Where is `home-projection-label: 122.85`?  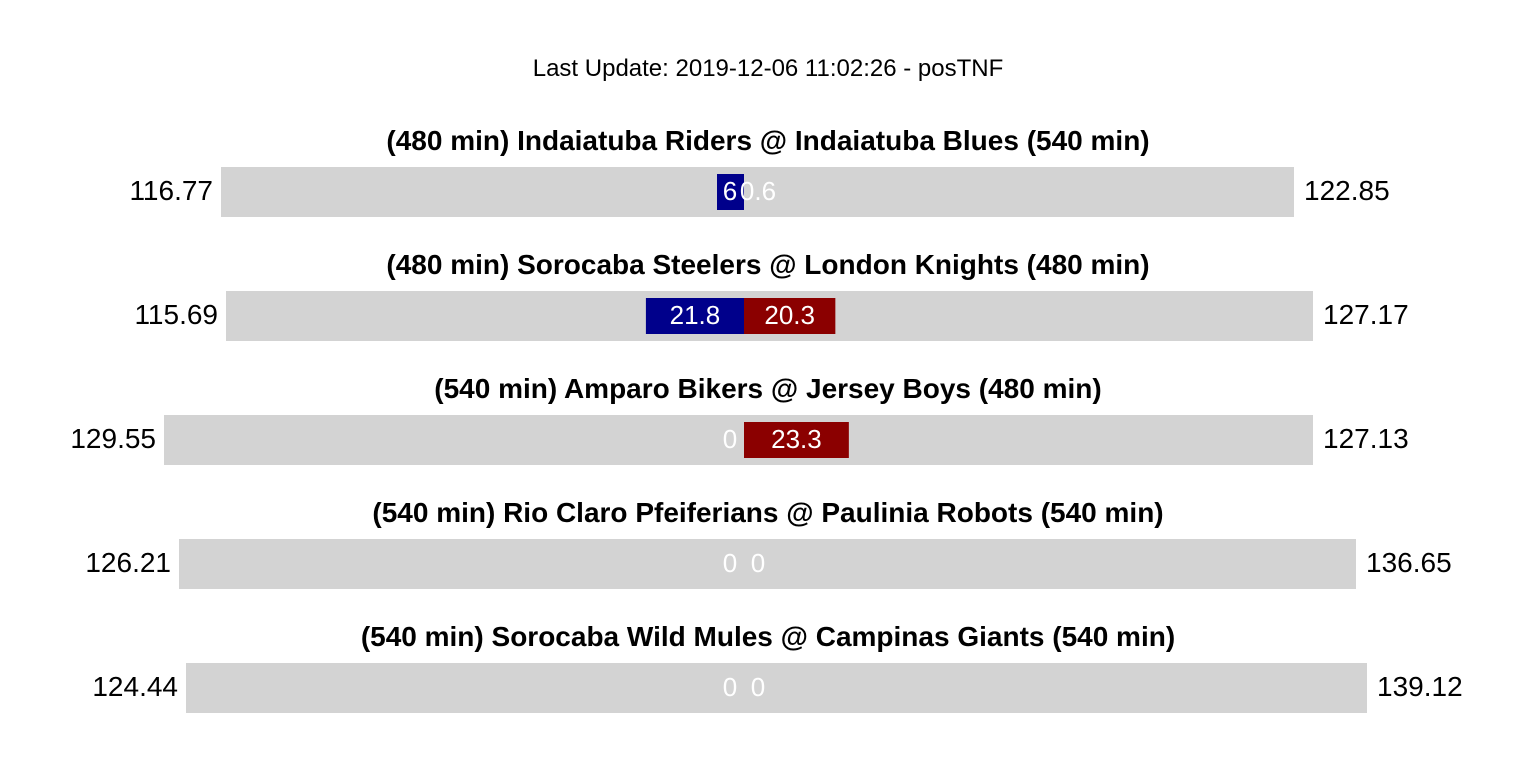
home-projection-label: 122.85 is located at coordinates (1347, 190).